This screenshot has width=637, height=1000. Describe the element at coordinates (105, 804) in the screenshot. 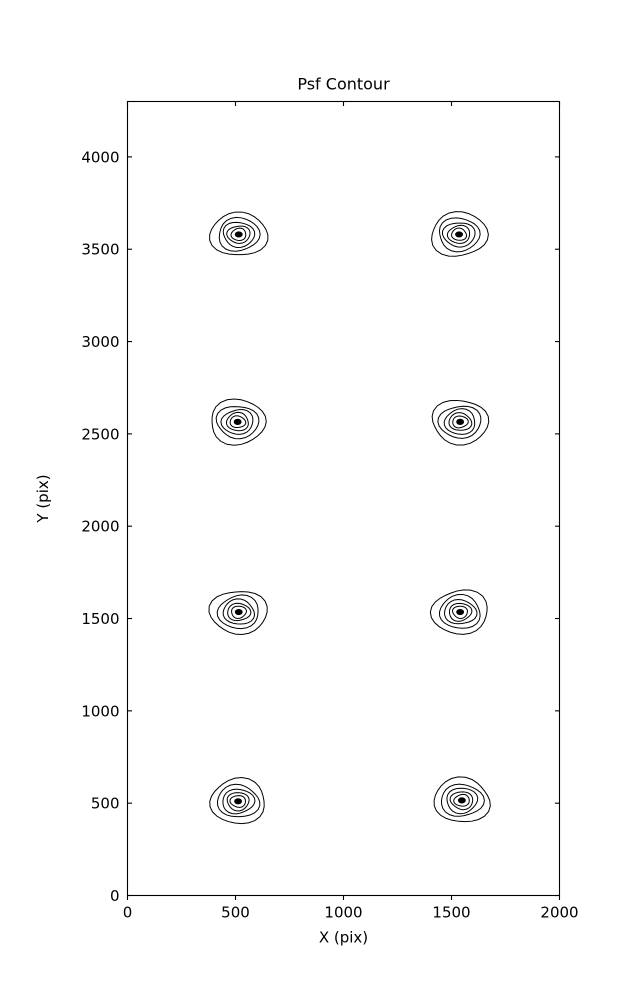

I see `y-tick-label: 500` at that location.